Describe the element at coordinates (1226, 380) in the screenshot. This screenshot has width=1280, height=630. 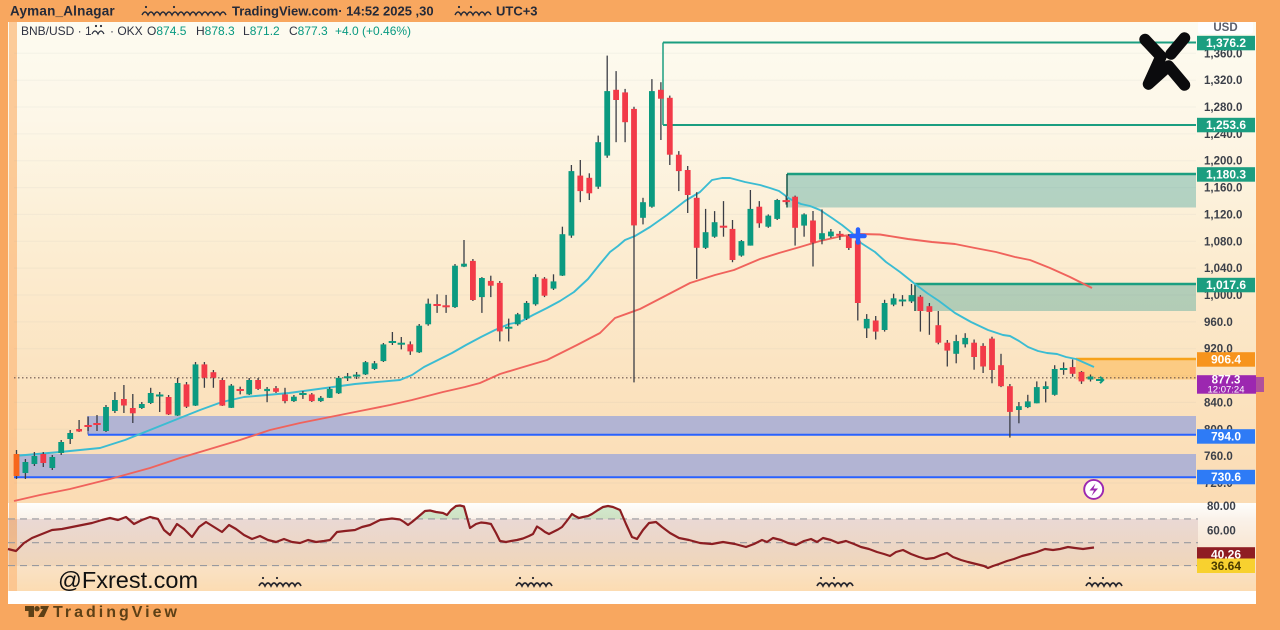
I see `svg-text: 877.3` at that location.